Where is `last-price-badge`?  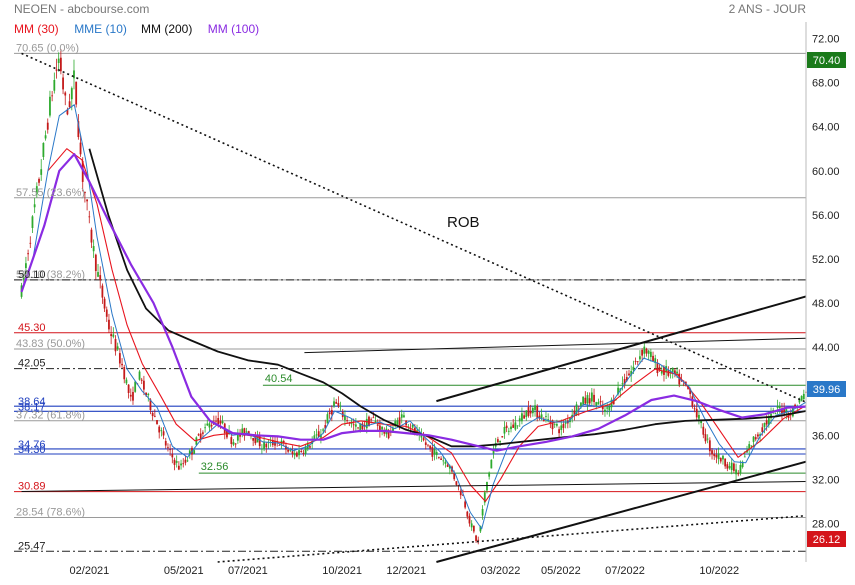
last-price-badge is located at coordinates (826, 389).